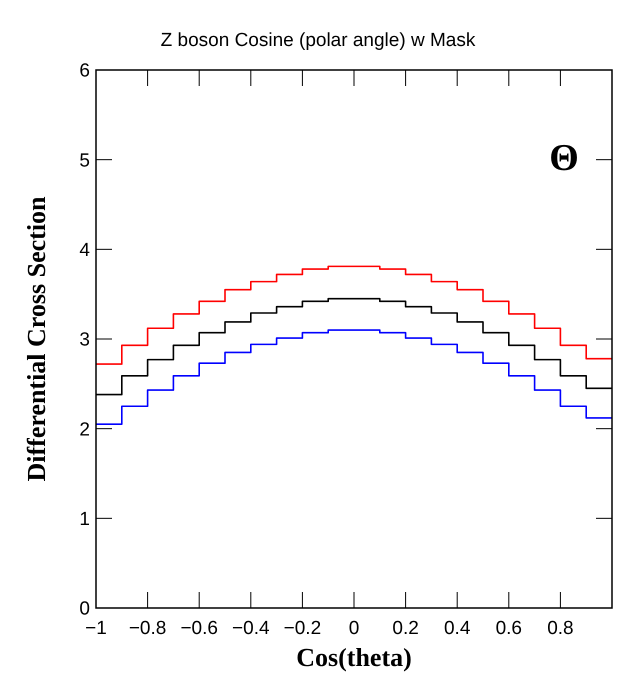  Describe the element at coordinates (36, 339) in the screenshot. I see `y-axis-title: Differential Cross Section` at that location.